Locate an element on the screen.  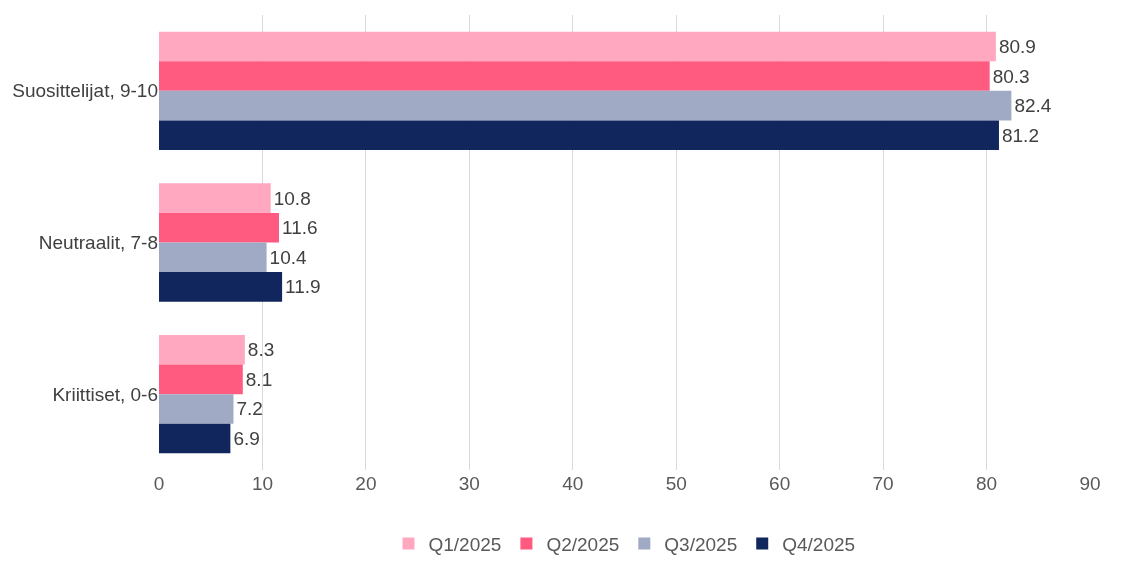
x-tick-label: 10 is located at coordinates (262, 483).